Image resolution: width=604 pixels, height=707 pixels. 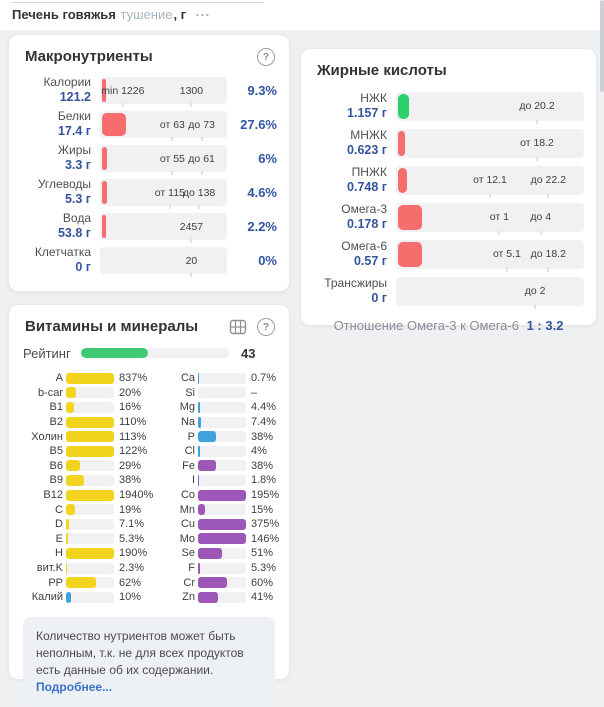 What do you see at coordinates (350, 247) in the screenshot?
I see `nutrient-name: Омега-6` at bounding box center [350, 247].